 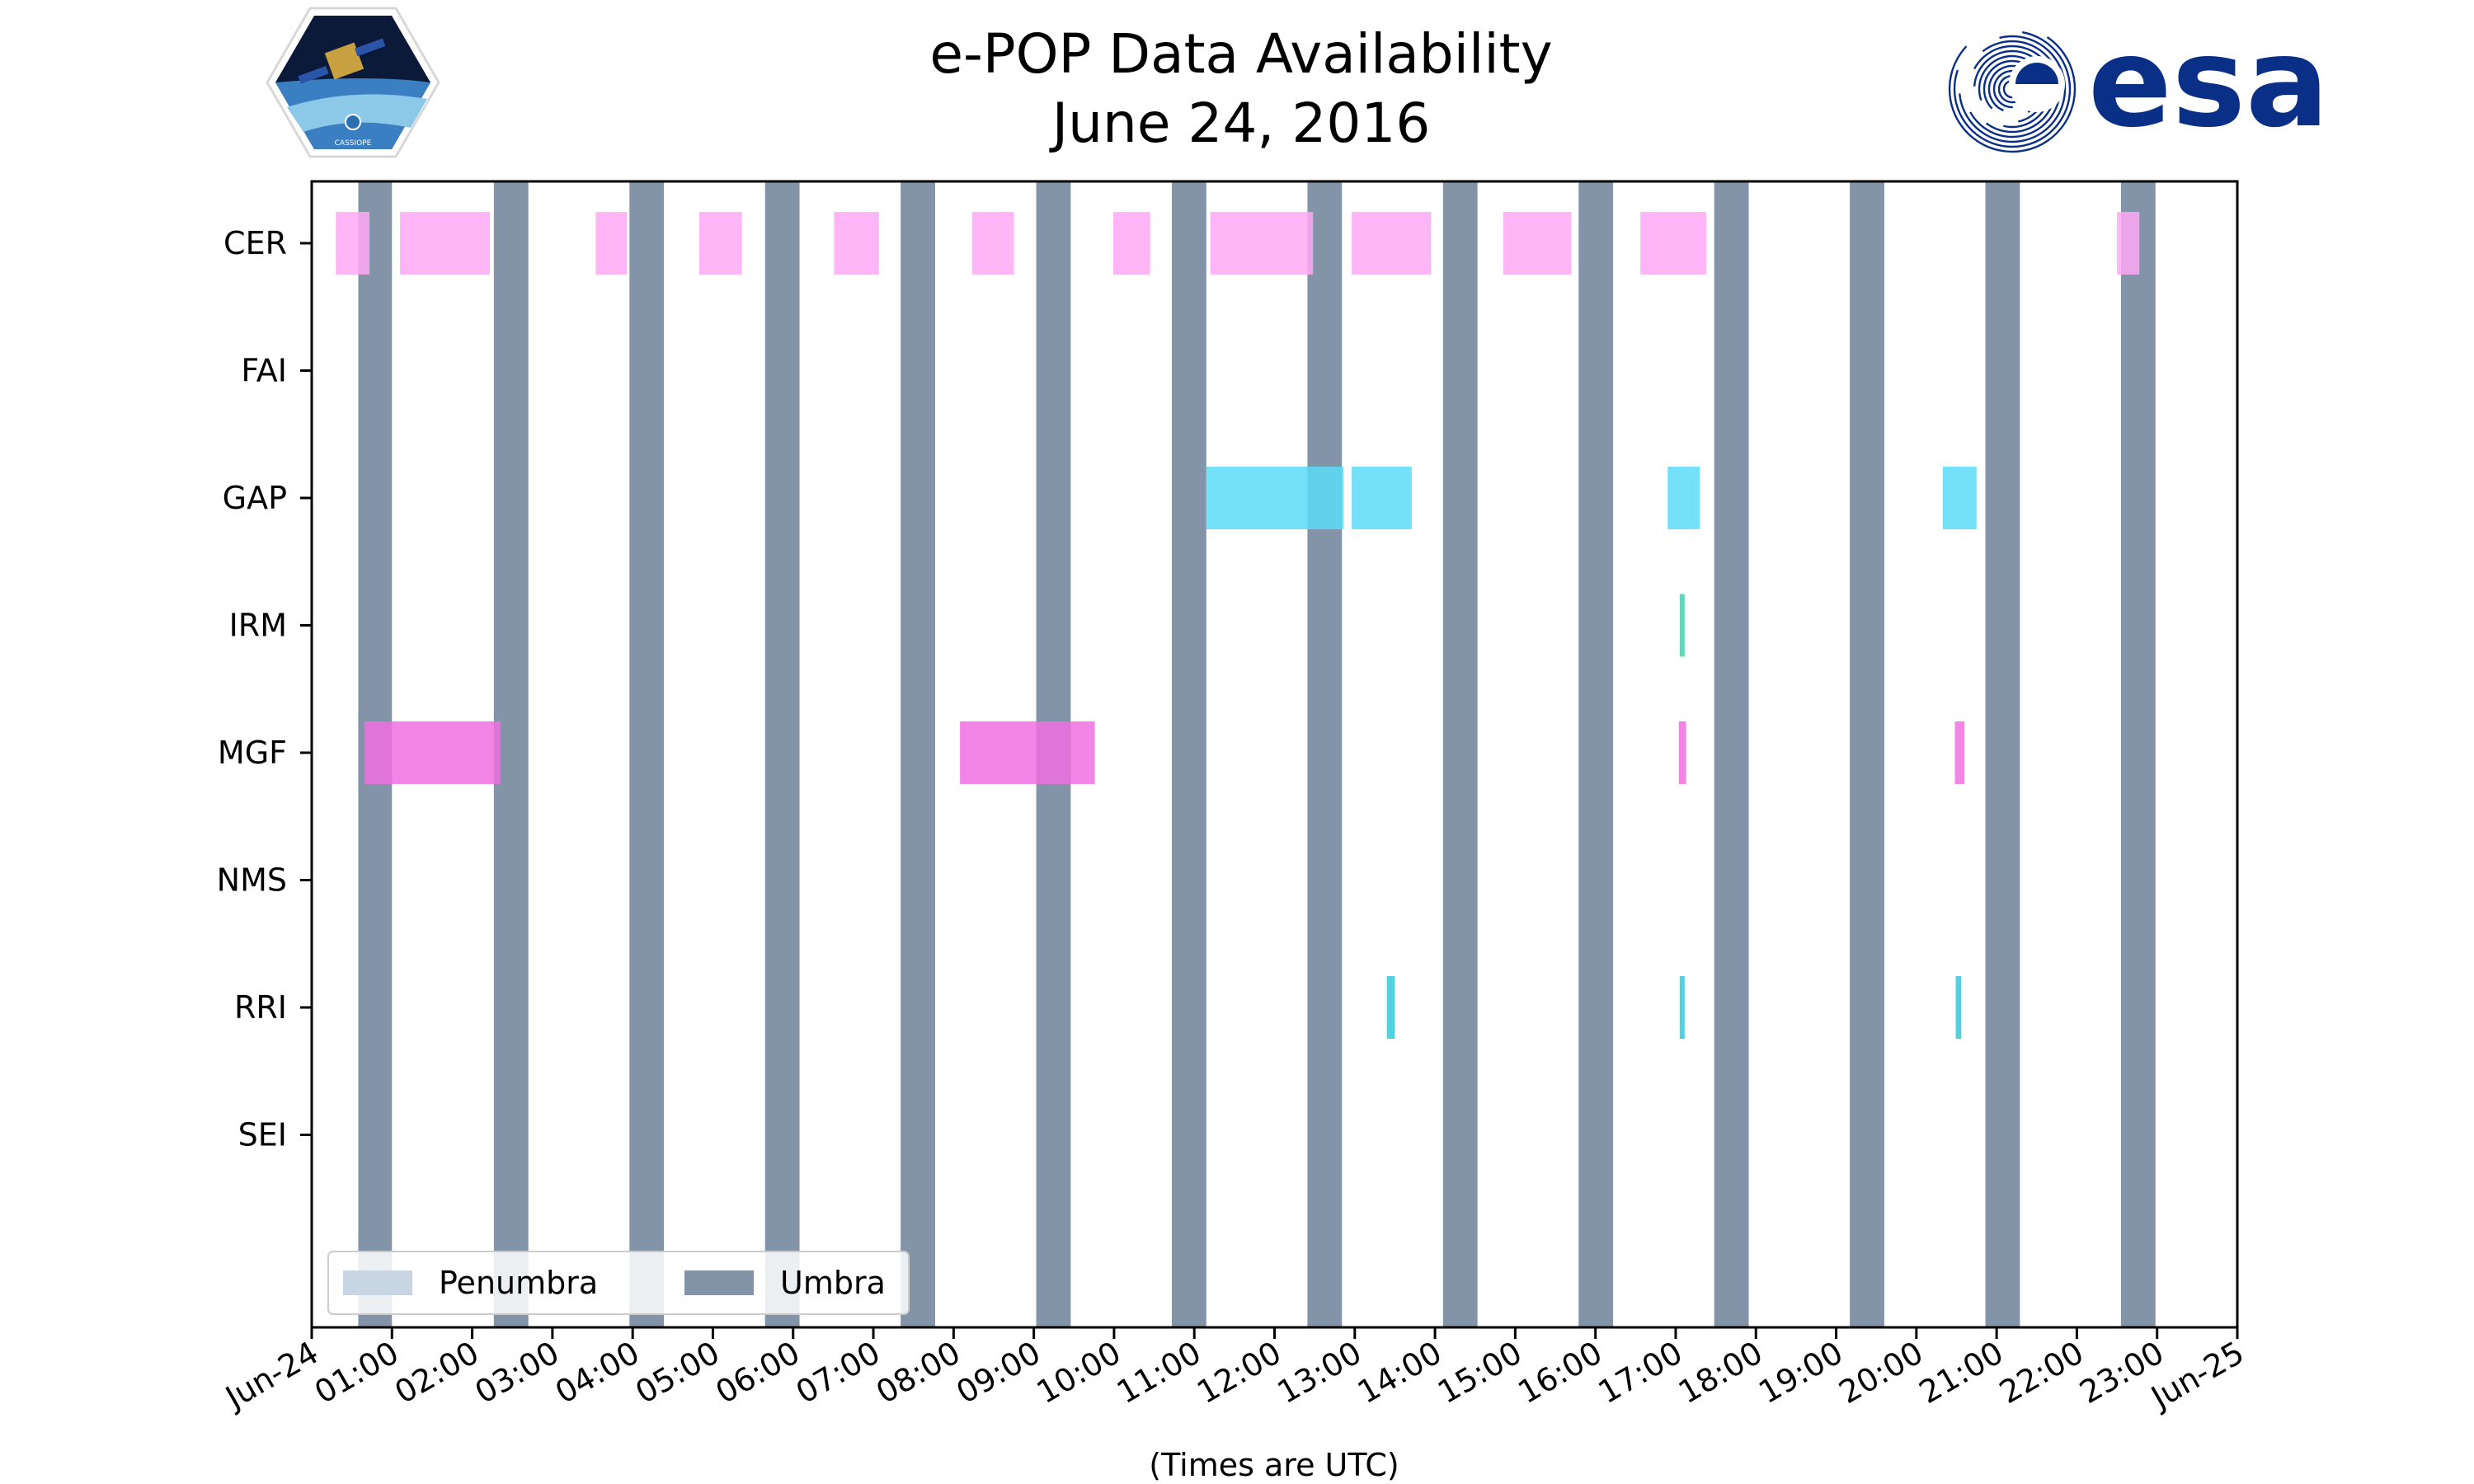 I want to click on esa-globe-icon, so click(x=2012, y=89).